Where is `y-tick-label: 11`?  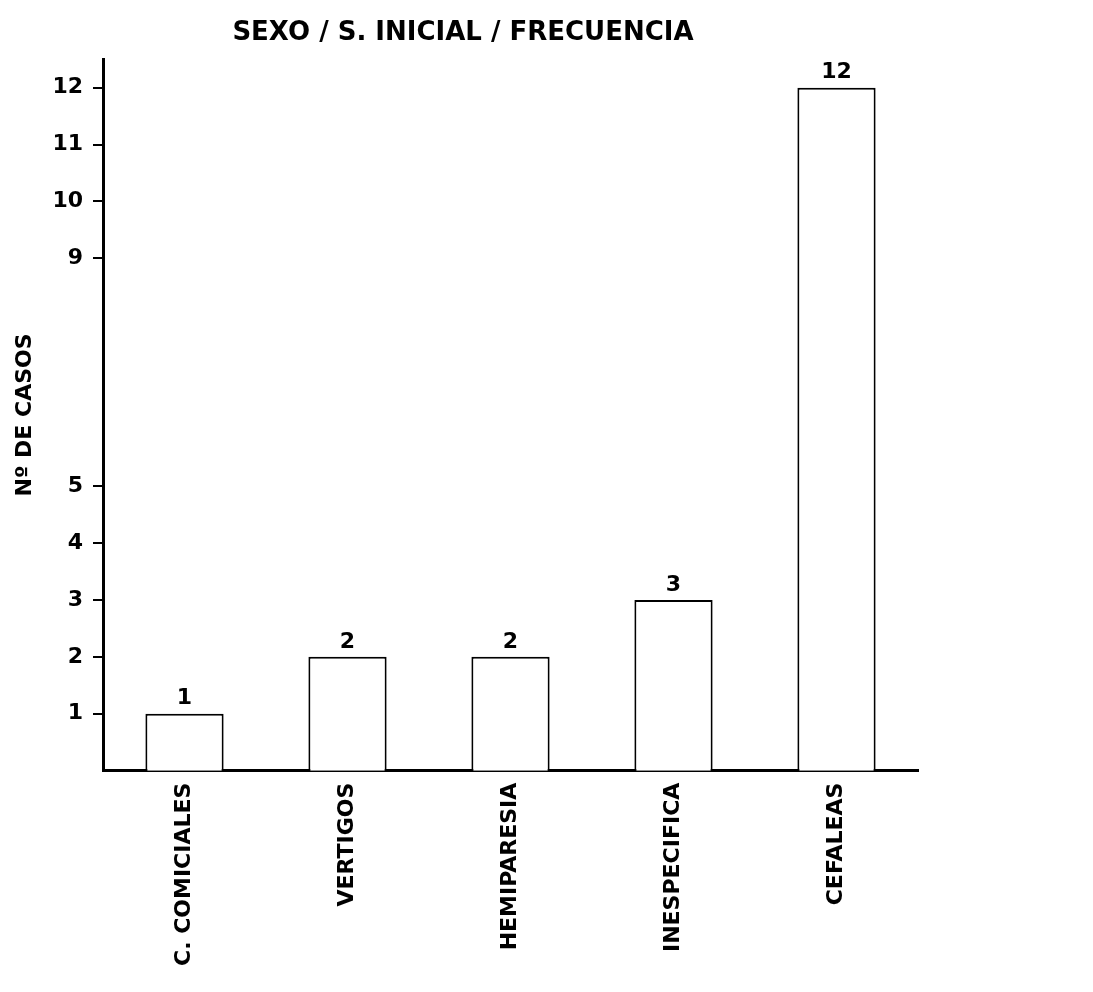 y-tick-label: 11 is located at coordinates (68, 143).